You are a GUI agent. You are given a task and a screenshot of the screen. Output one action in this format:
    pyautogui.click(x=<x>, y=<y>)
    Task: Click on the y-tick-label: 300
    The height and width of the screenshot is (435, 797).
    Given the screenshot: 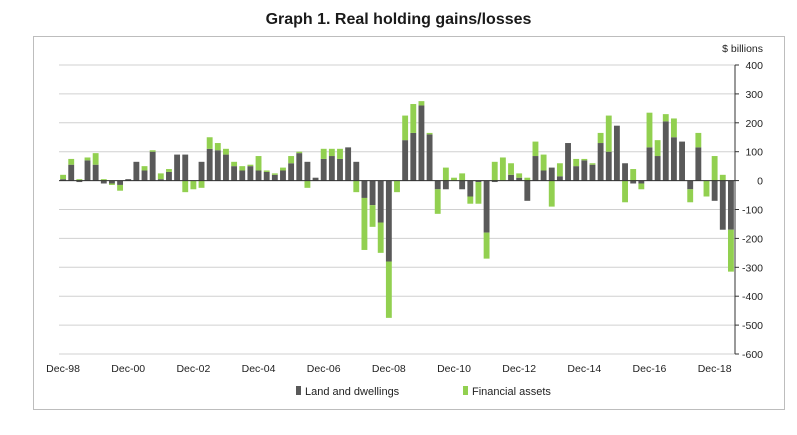 What is the action you would take?
    pyautogui.click(x=754, y=95)
    